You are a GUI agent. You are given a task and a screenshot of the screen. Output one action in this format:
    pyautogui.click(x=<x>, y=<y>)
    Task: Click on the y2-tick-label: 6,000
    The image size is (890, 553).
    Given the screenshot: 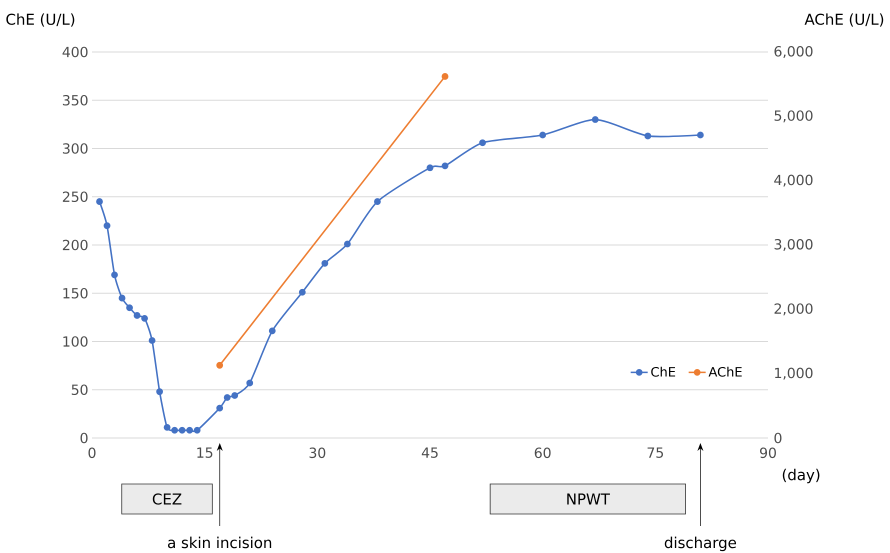 What is the action you would take?
    pyautogui.click(x=793, y=52)
    